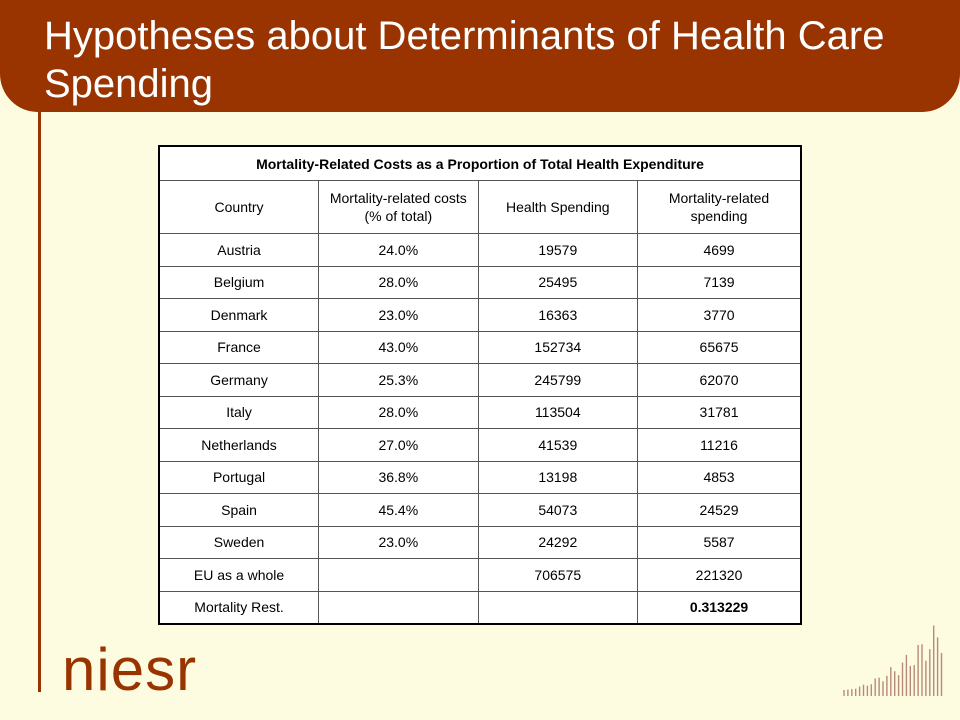  I want to click on table-row: France 43.0% 152734 65675, so click(480, 347).